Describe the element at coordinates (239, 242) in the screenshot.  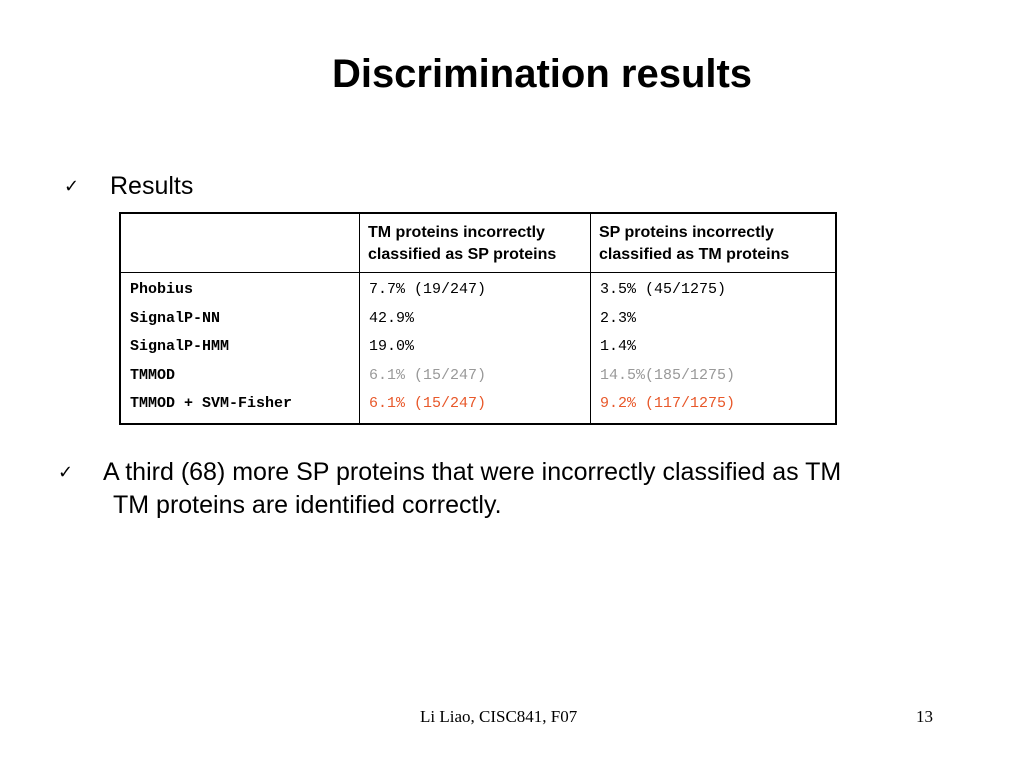
I see `table-header-method` at that location.